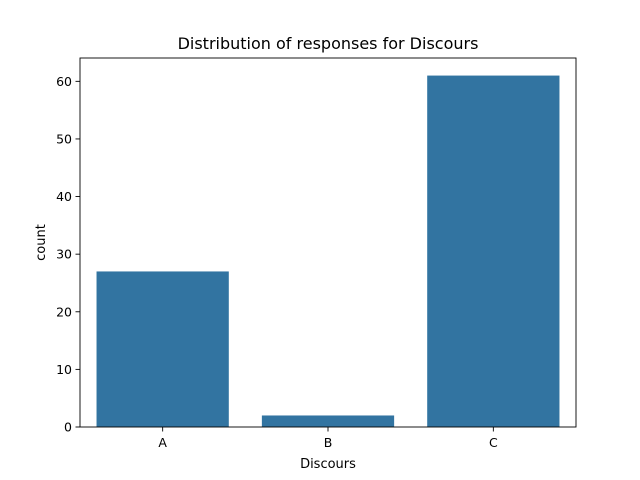 The image size is (640, 480). I want to click on x-tick-label: C, so click(493, 442).